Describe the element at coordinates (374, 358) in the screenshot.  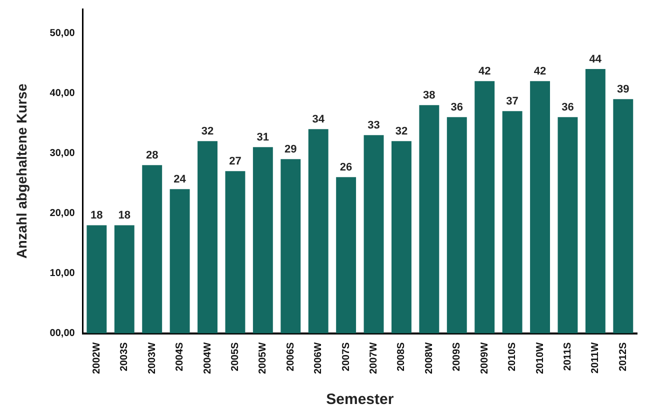
I see `x-tick-label: 2007W` at that location.